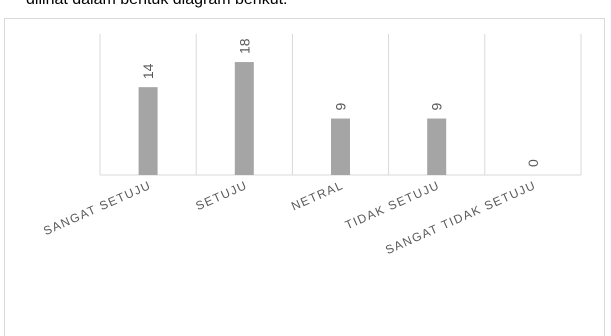 The height and width of the screenshot is (336, 611). I want to click on data-label: 14, so click(148, 71).